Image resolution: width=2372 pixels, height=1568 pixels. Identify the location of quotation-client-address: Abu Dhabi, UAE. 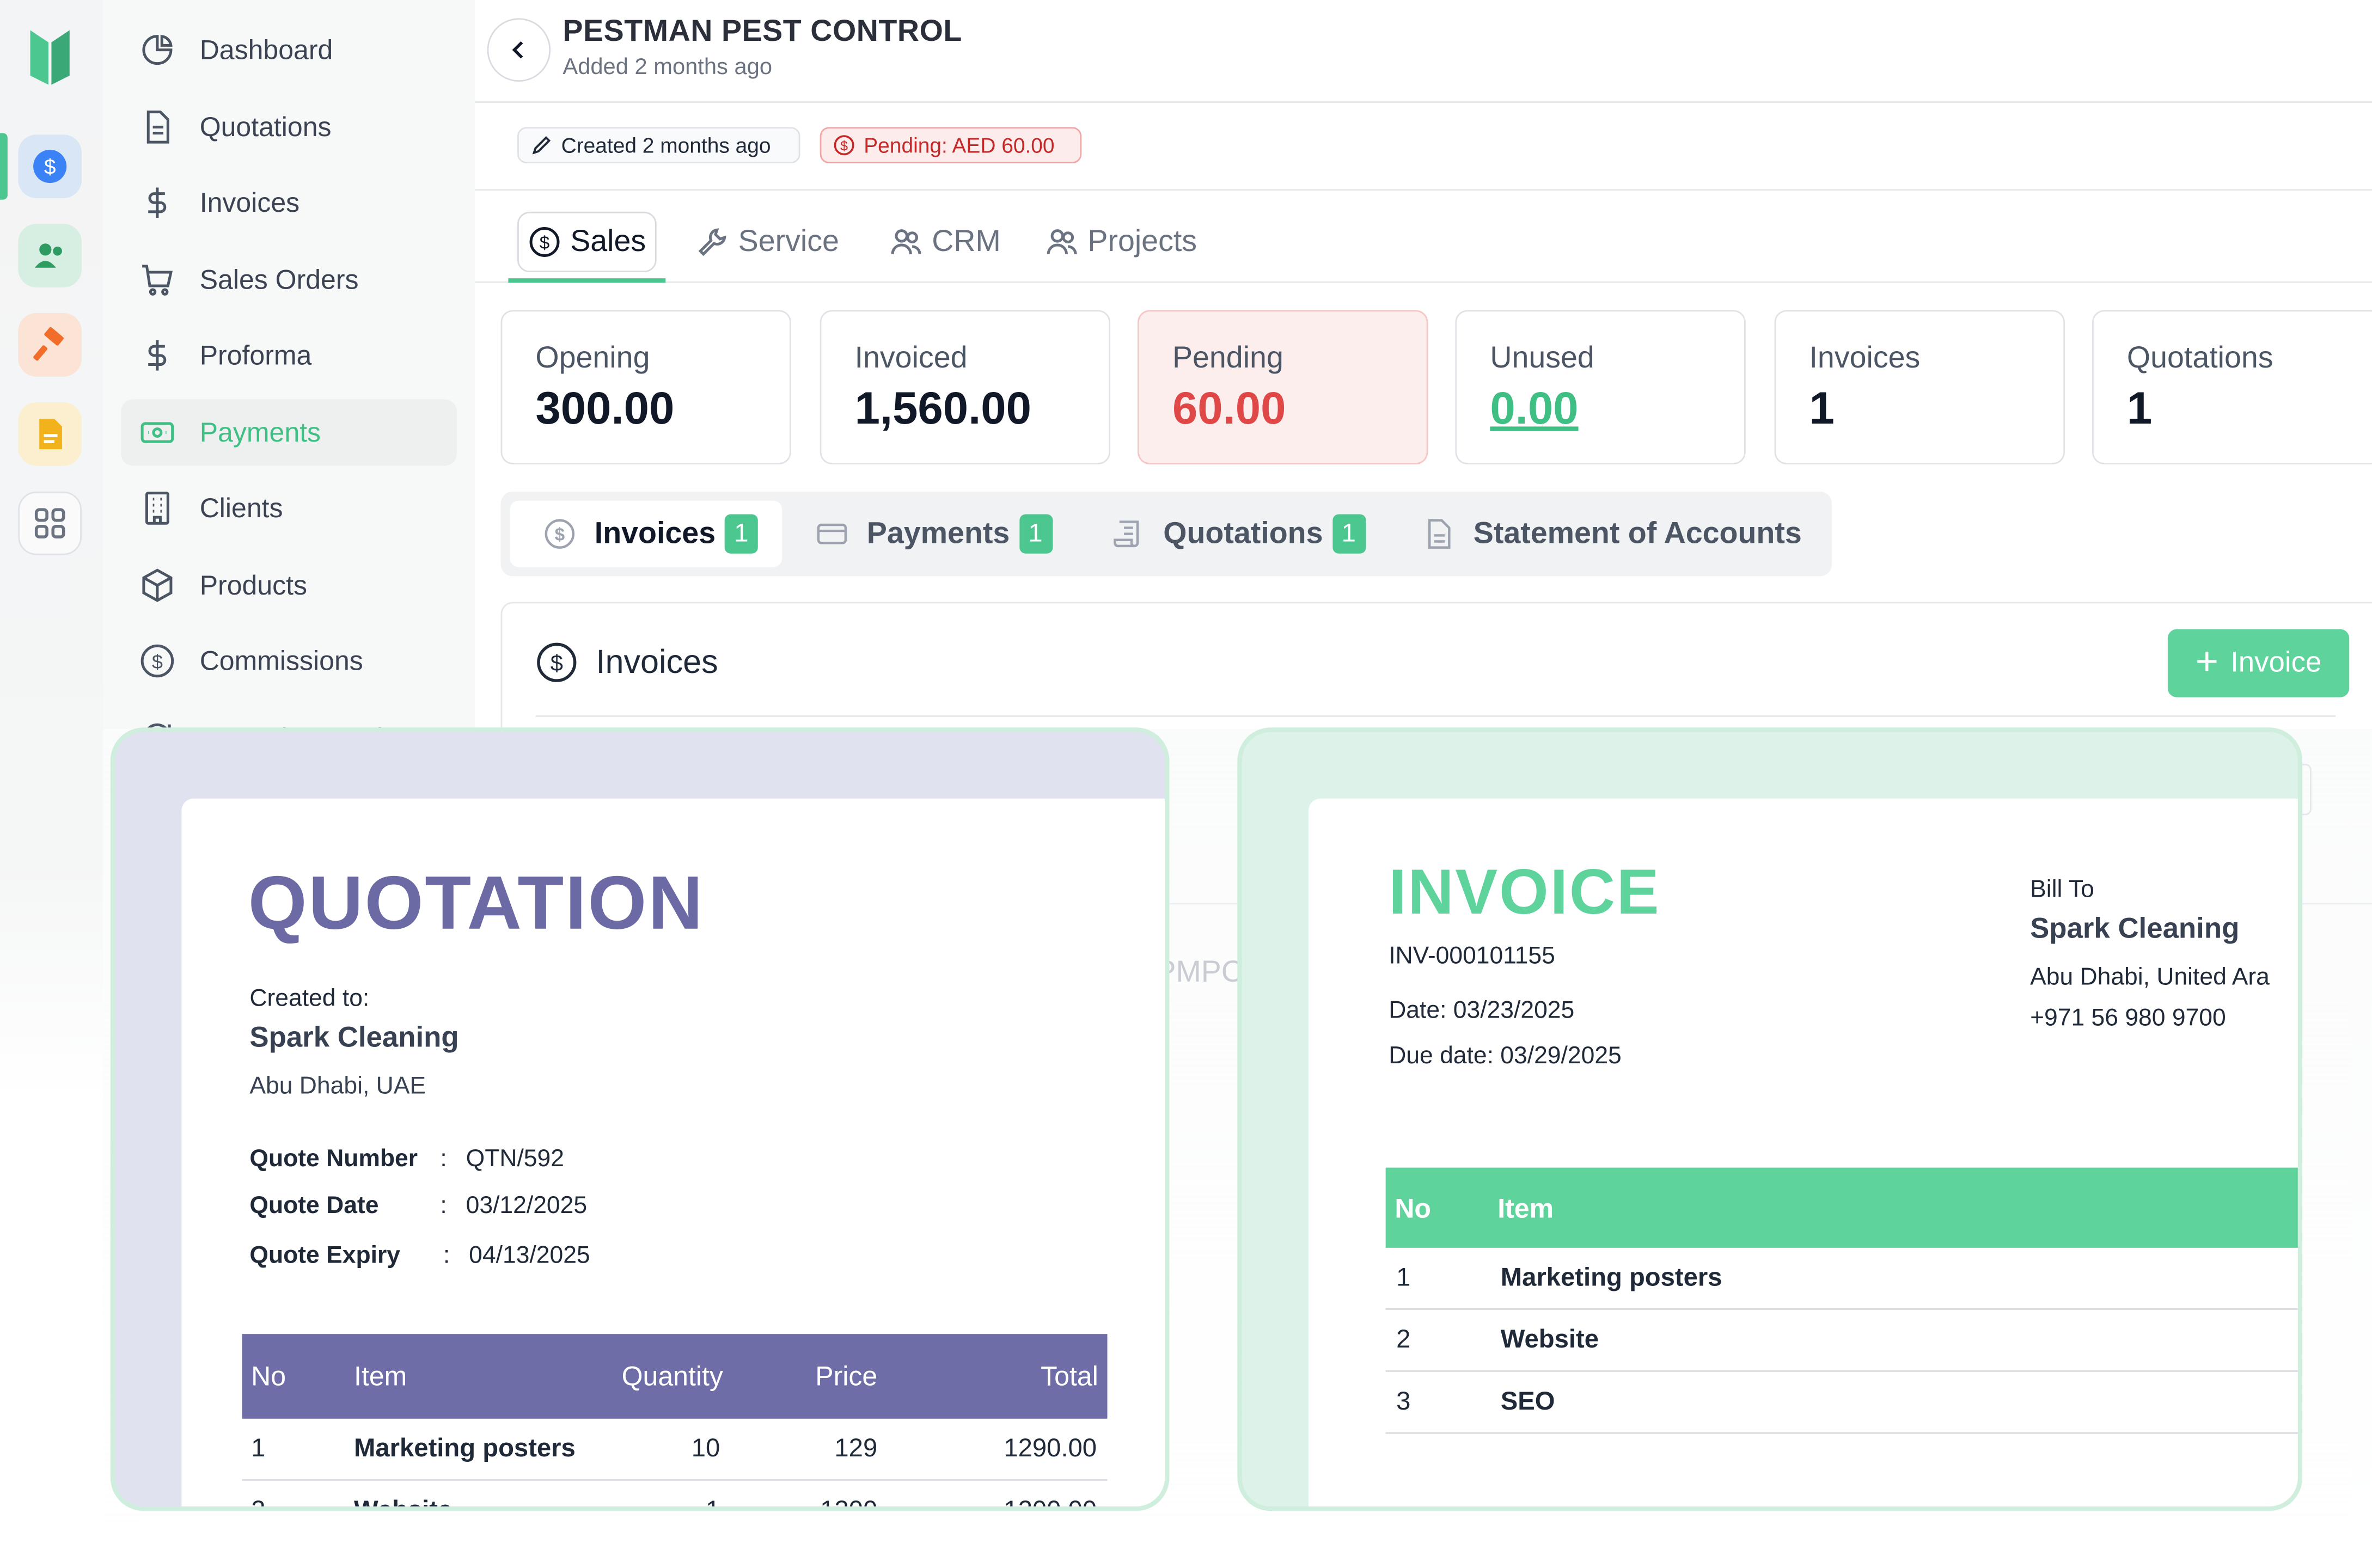
(337, 1087).